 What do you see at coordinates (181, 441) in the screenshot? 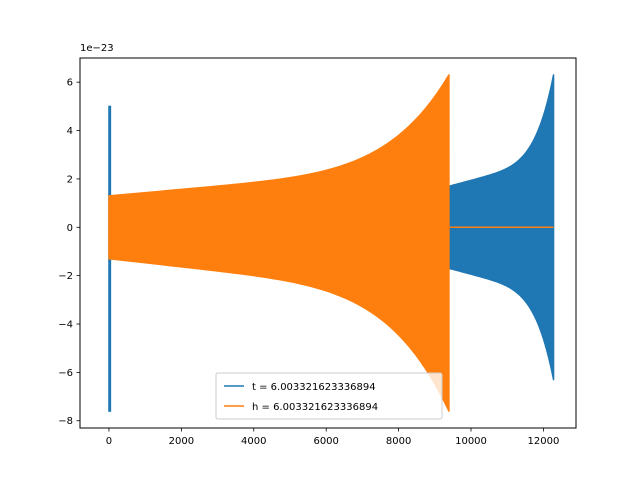
I see `x-tick-label-1: 2000` at bounding box center [181, 441].